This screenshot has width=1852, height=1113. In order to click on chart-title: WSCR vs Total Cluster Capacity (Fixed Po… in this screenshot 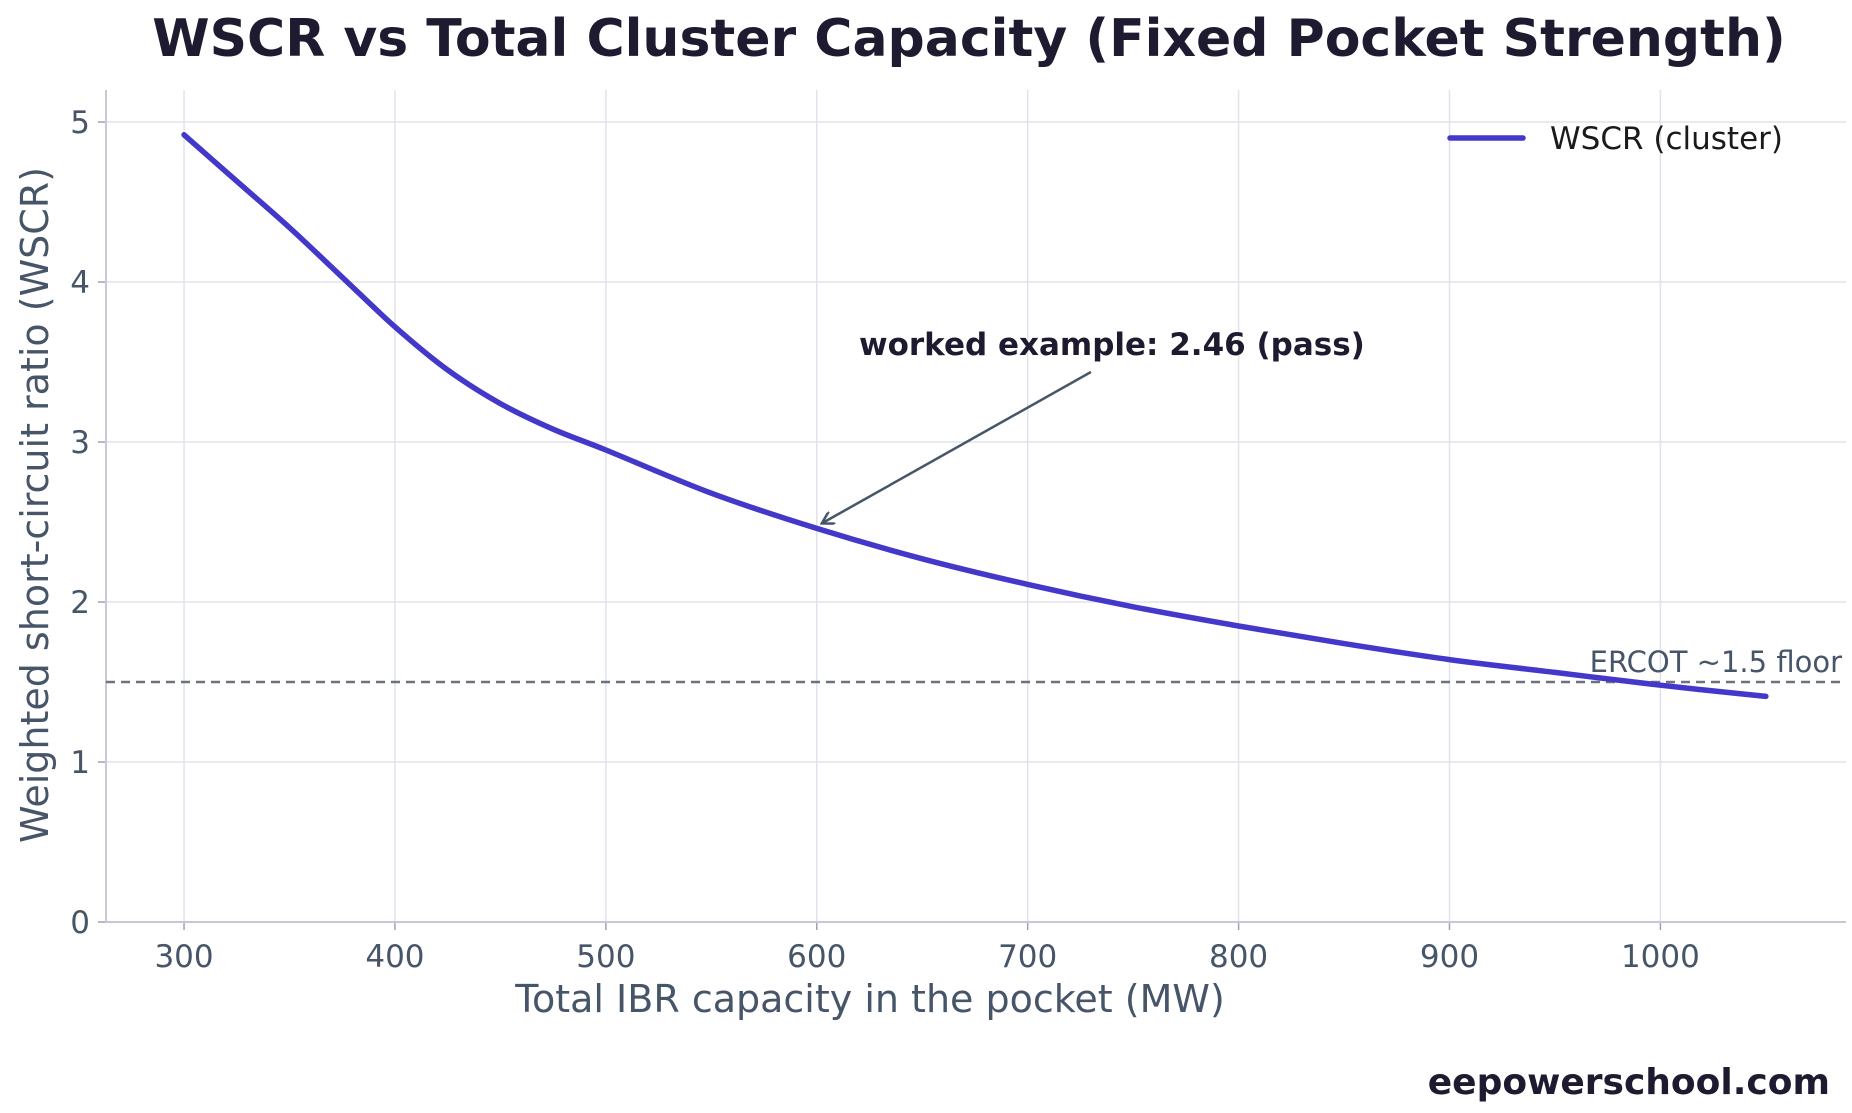, I will do `click(969, 39)`.